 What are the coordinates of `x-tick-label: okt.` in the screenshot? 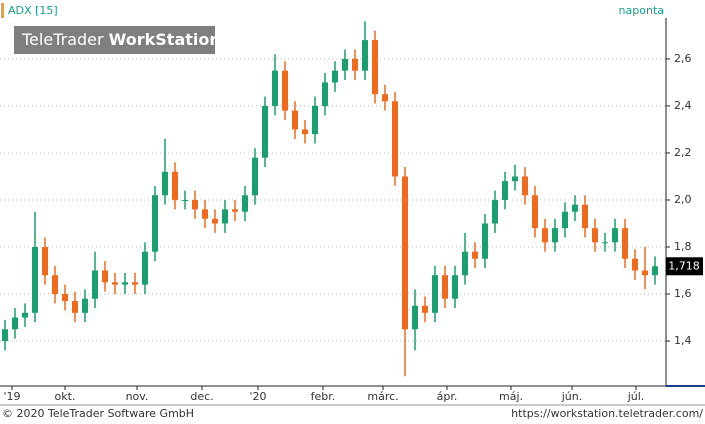 It's located at (65, 396).